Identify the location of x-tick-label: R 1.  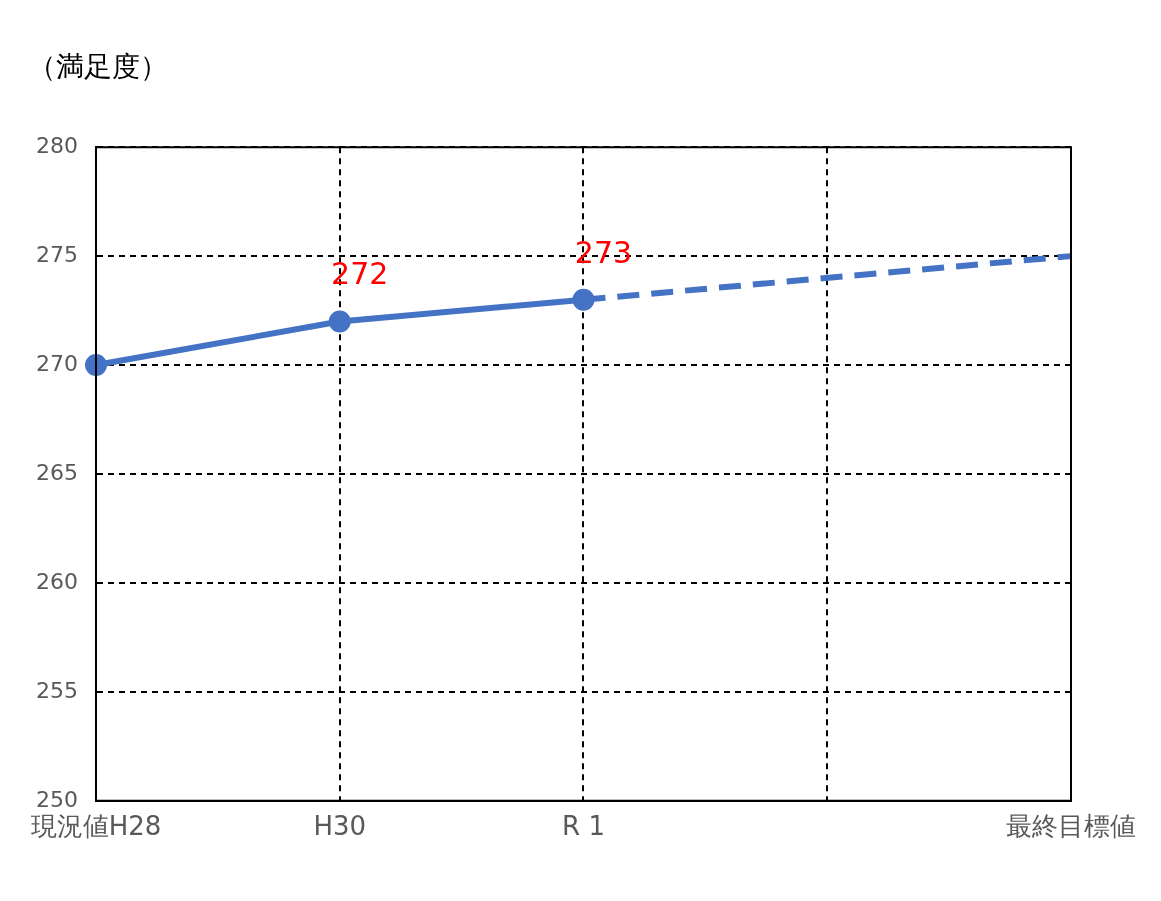
(583, 826).